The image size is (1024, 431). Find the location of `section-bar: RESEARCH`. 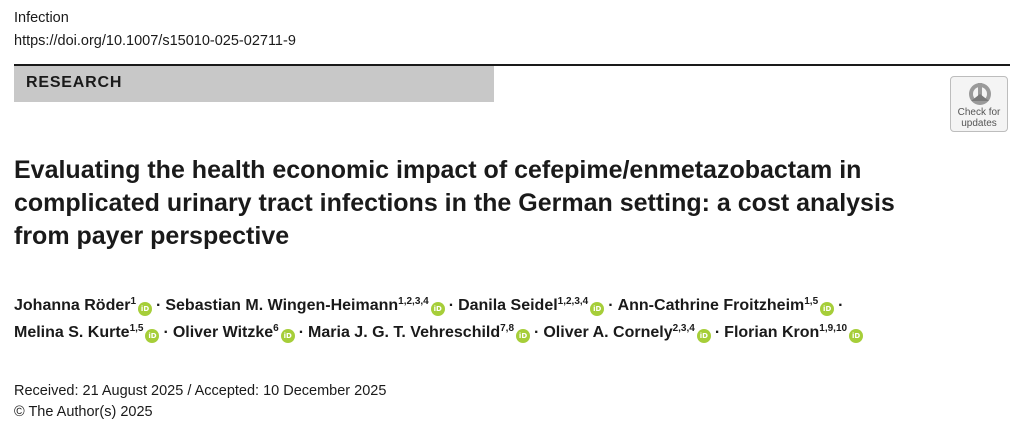

section-bar: RESEARCH is located at coordinates (254, 84).